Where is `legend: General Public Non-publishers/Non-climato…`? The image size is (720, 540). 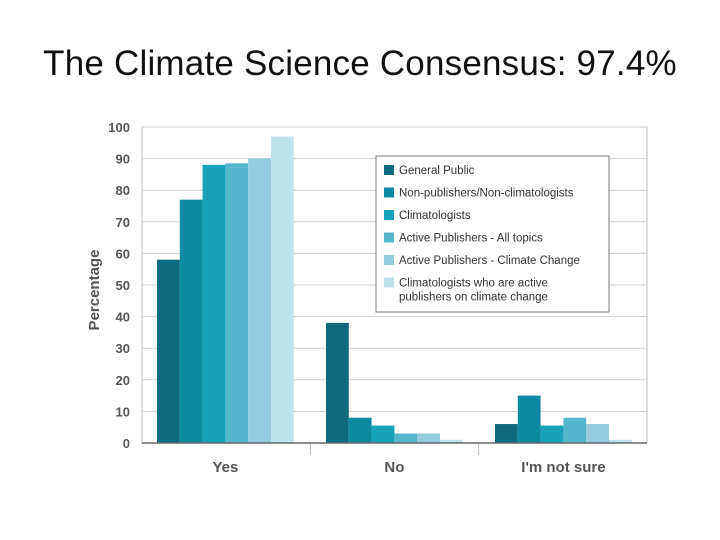 legend: General Public Non-publishers/Non-climato… is located at coordinates (492, 234).